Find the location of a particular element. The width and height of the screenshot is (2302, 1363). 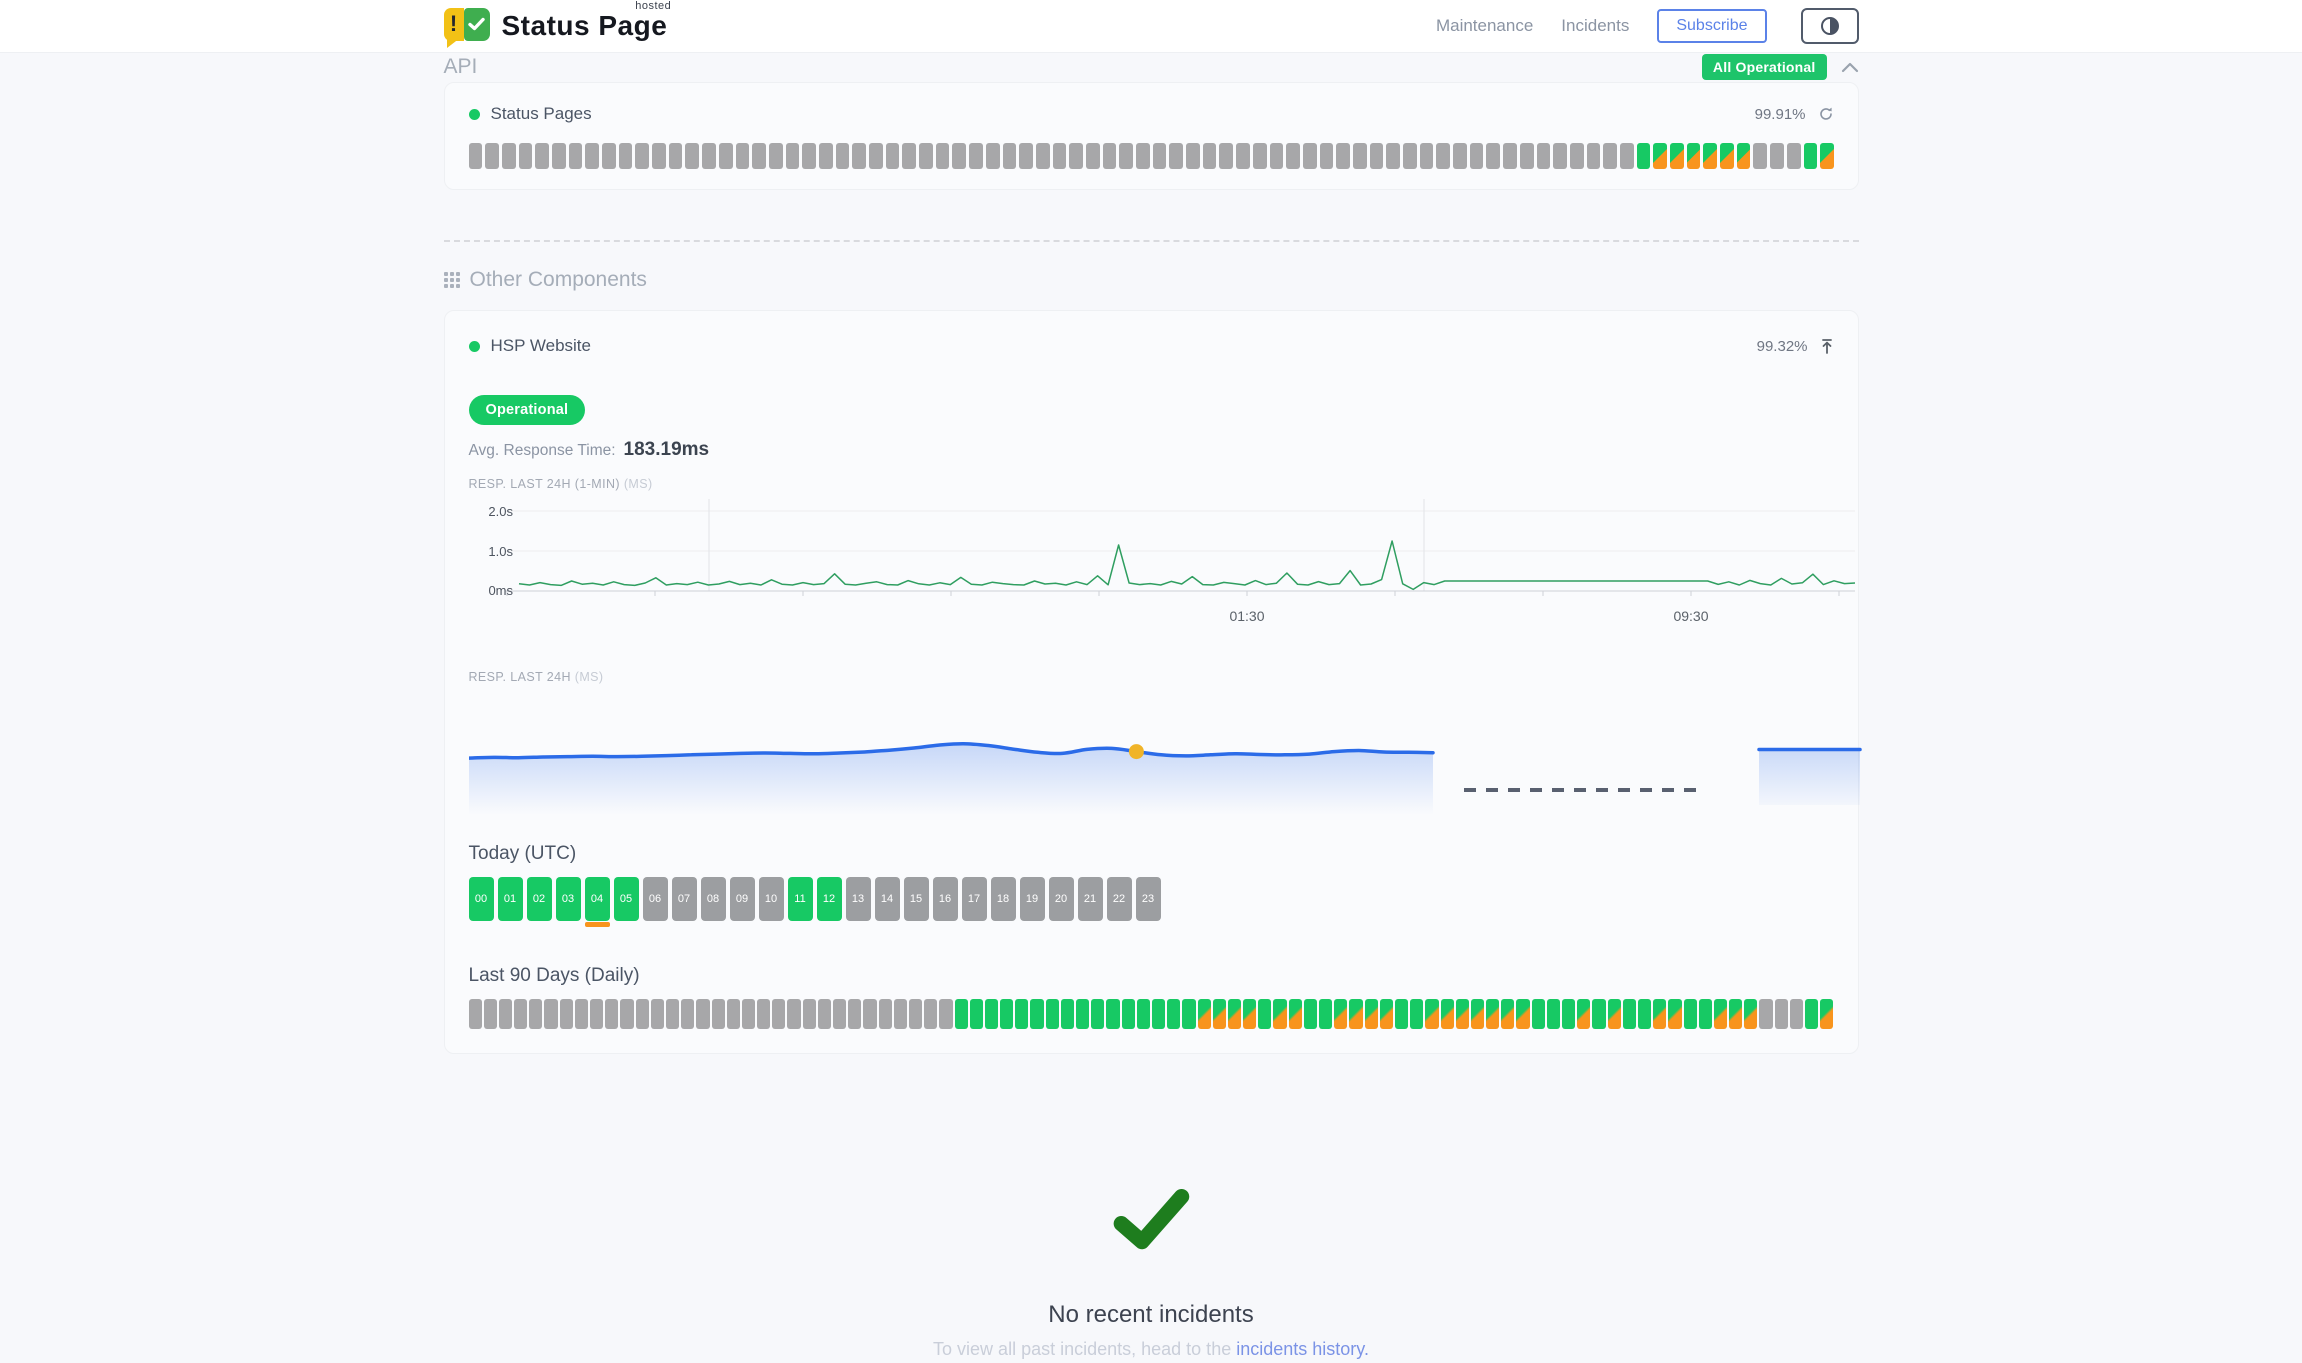

hour-block-11: 11 is located at coordinates (800, 899).